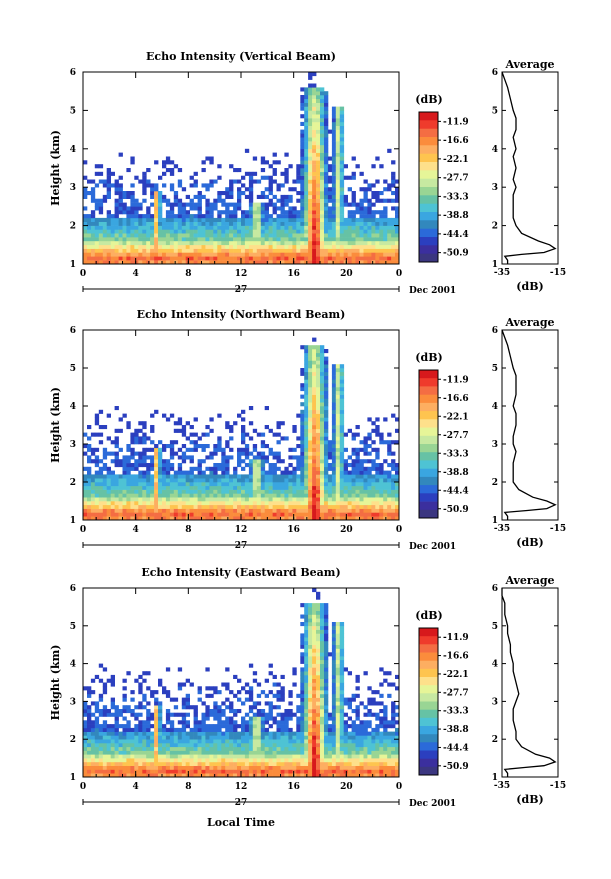  I want to click on colorbar-step, so click(428, 464).